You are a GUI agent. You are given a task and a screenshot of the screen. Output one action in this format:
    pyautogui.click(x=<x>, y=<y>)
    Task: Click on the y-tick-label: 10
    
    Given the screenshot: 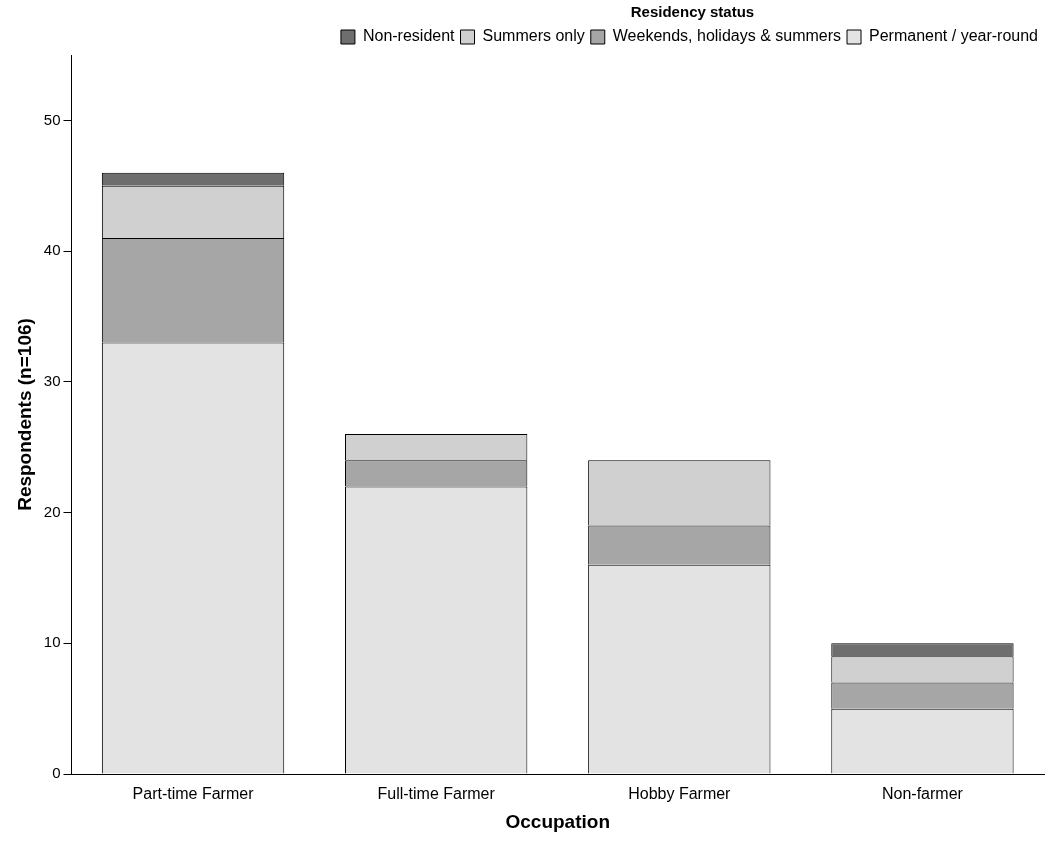 What is the action you would take?
    pyautogui.click(x=52, y=642)
    